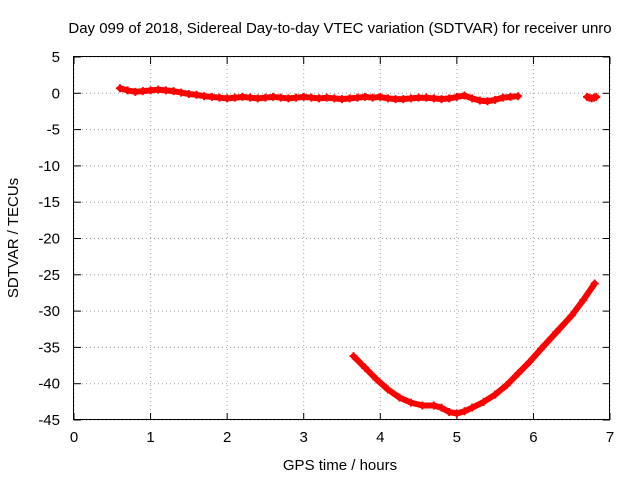  I want to click on x-tick-label: 4, so click(380, 437).